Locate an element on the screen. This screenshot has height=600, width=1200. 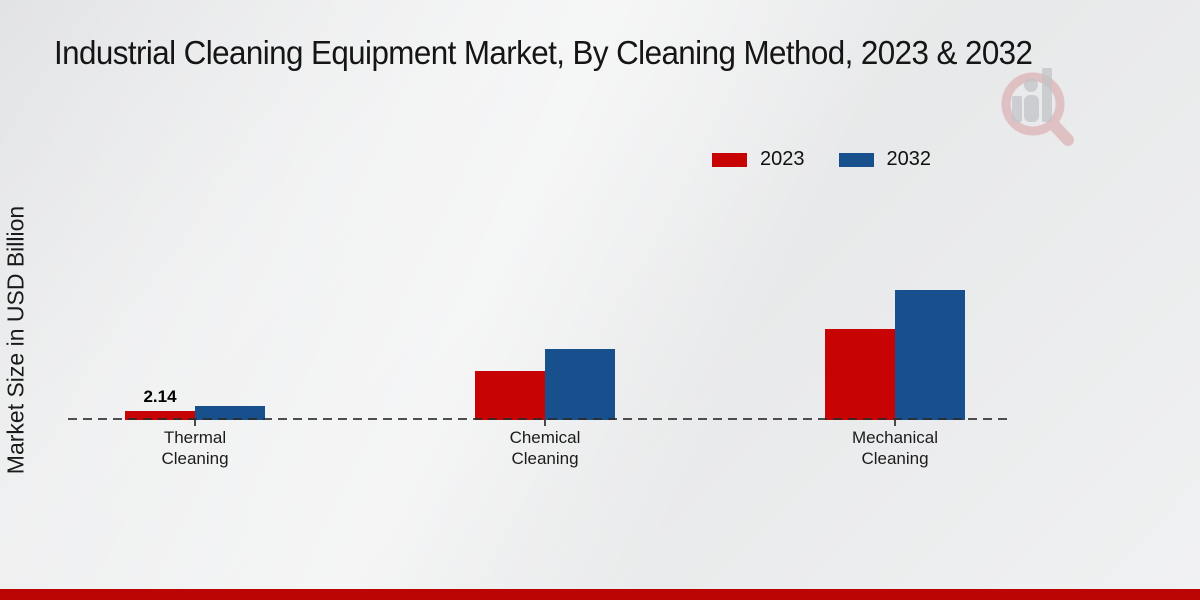
legend-swatch-2023 is located at coordinates (729, 159).